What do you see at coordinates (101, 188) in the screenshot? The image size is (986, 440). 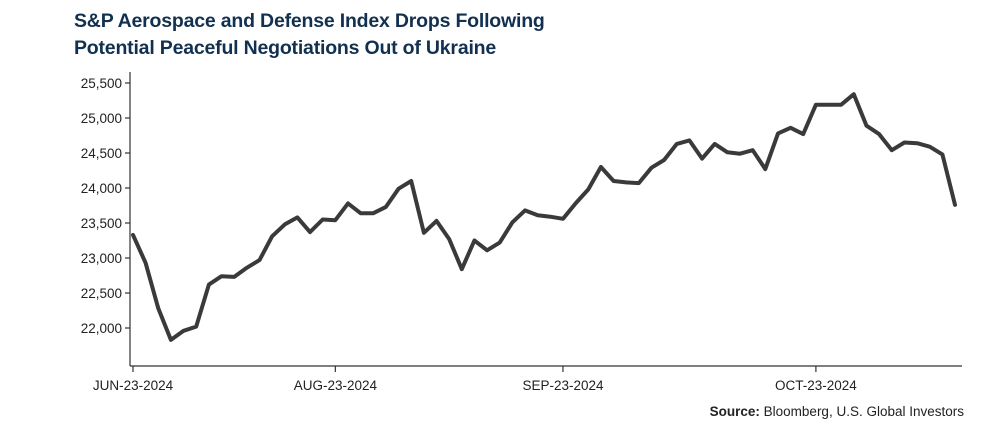 I see `y-tick-label: 24,000` at bounding box center [101, 188].